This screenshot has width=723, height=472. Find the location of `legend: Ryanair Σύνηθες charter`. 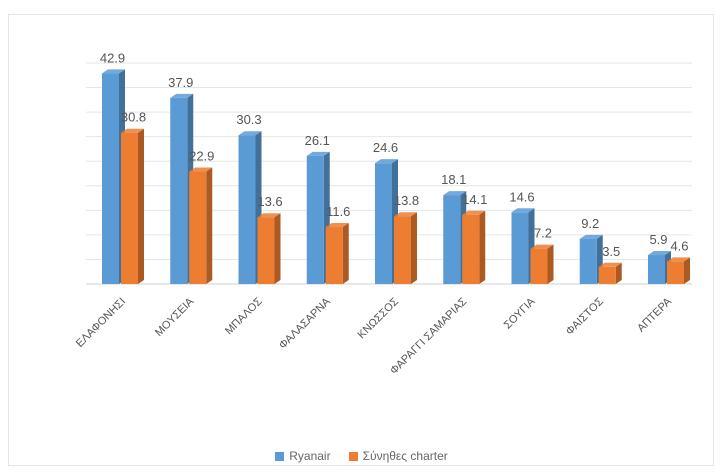

legend: Ryanair Σύνηθες charter is located at coordinates (361, 456).